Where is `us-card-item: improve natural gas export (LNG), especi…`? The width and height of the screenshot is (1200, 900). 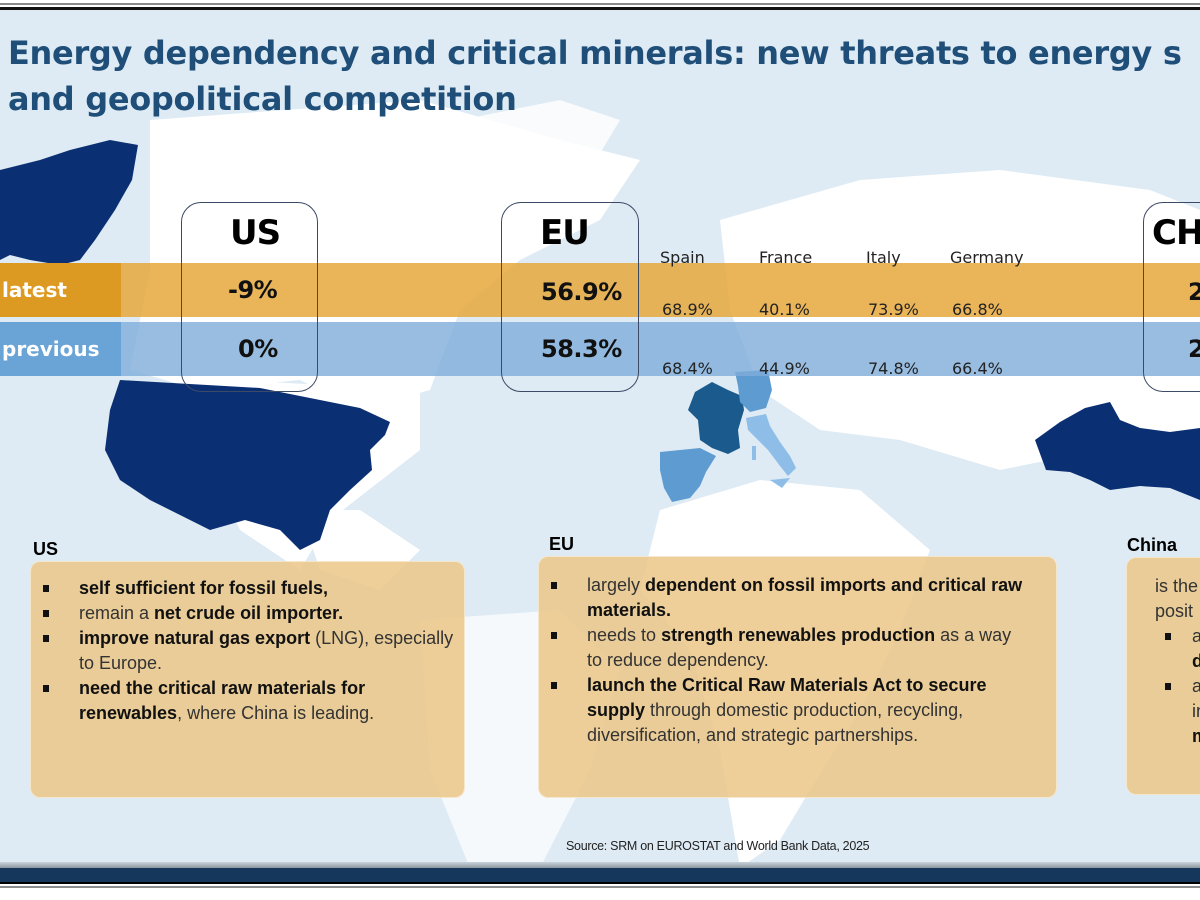
us-card-item: improve natural gas export (LNG), especi… is located at coordinates (247, 651).